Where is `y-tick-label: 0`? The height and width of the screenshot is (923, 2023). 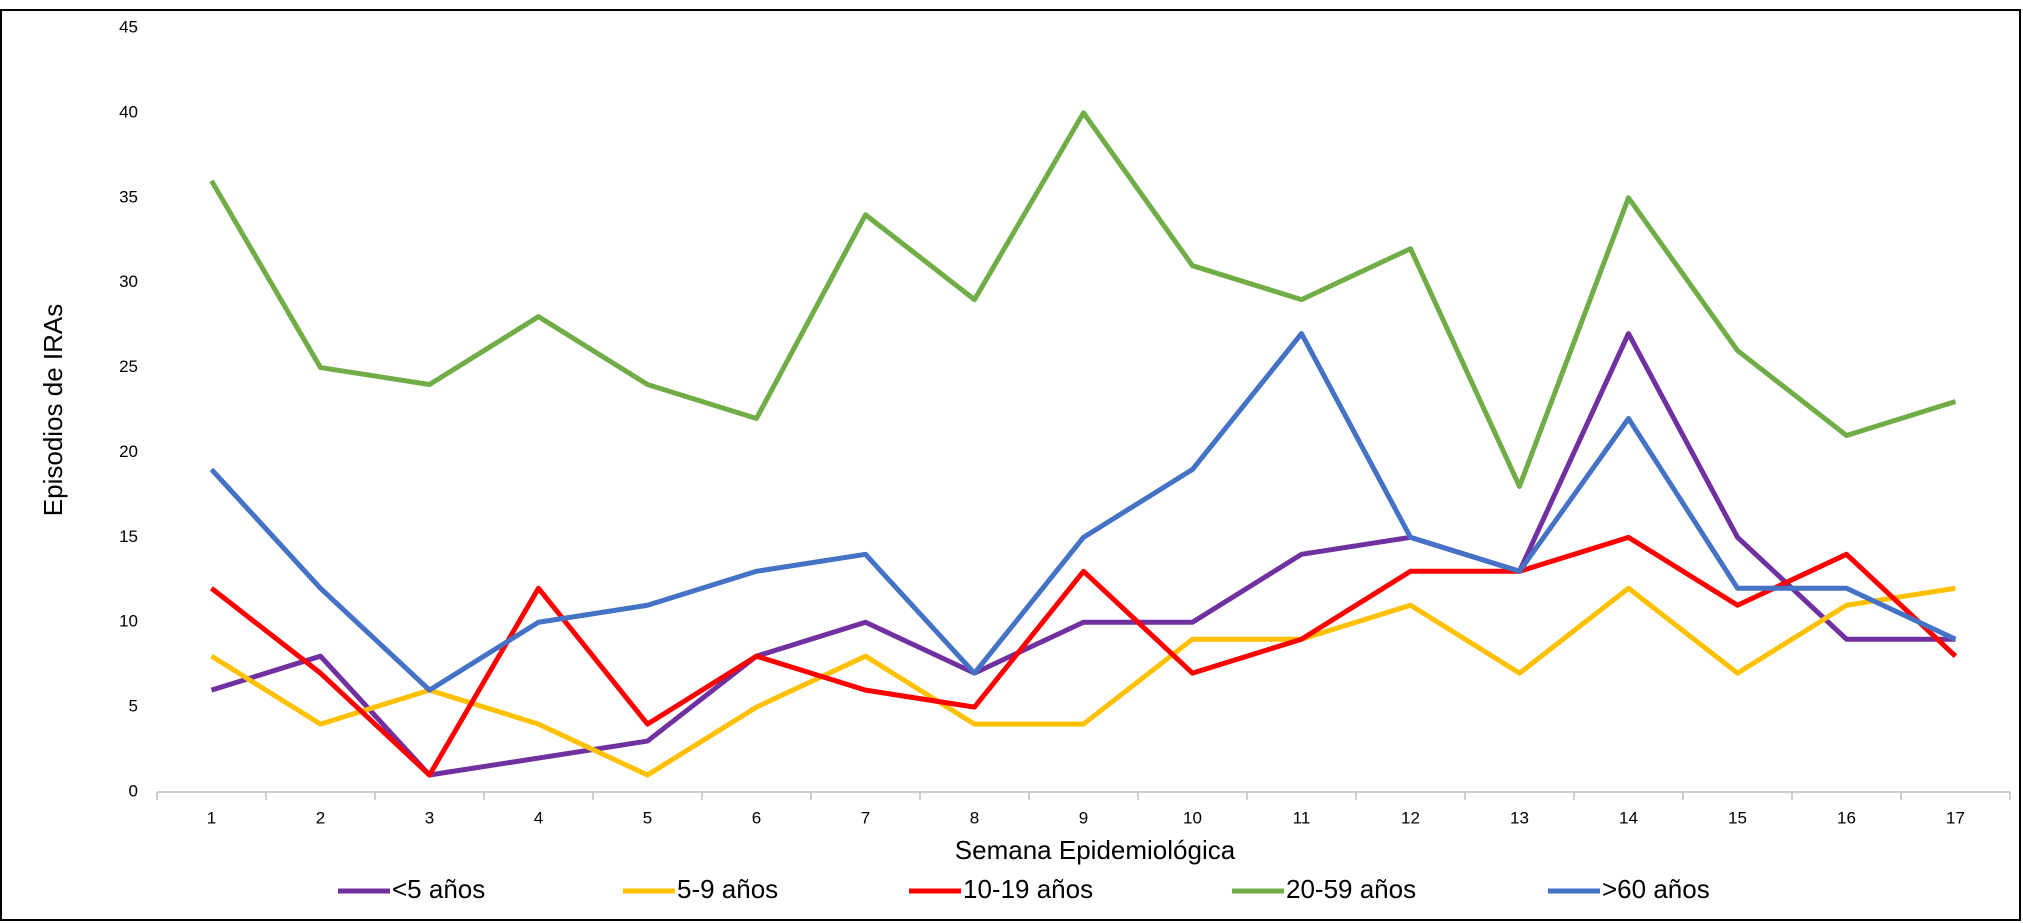
y-tick-label: 0 is located at coordinates (133, 790).